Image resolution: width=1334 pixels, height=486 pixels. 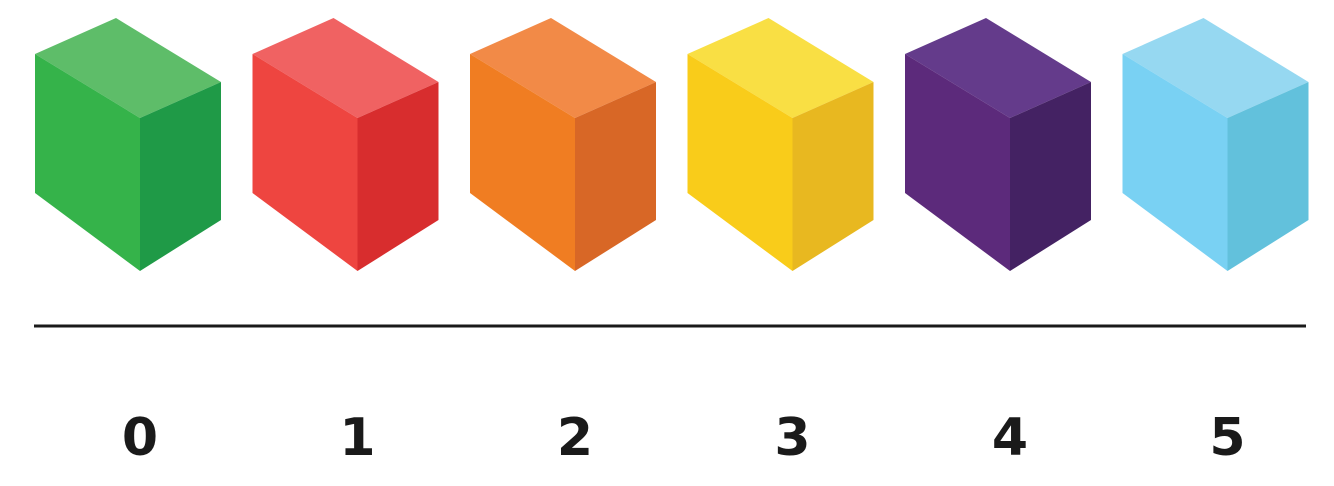 I want to click on block-label-0: 0, so click(x=140, y=438).